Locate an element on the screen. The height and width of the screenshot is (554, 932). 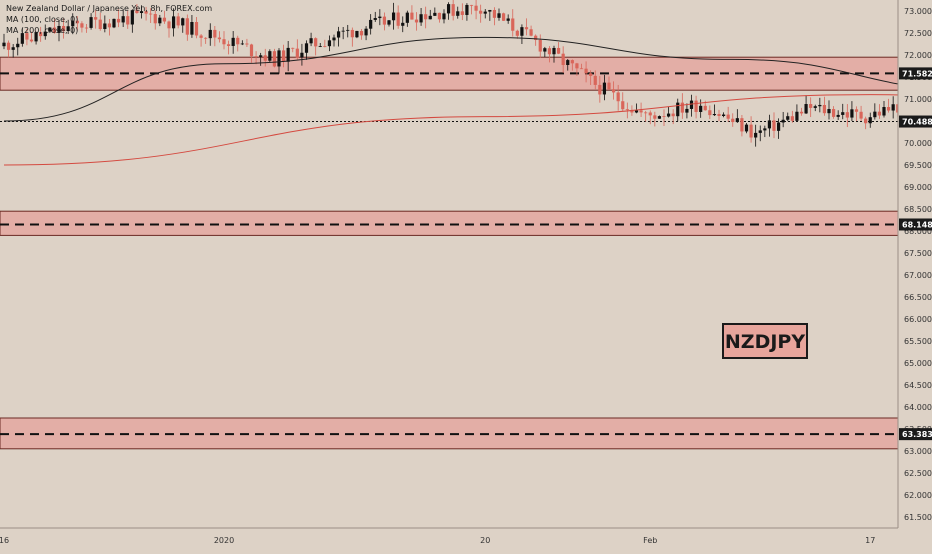
price-tick-label: 67.000 is located at coordinates (918, 275).